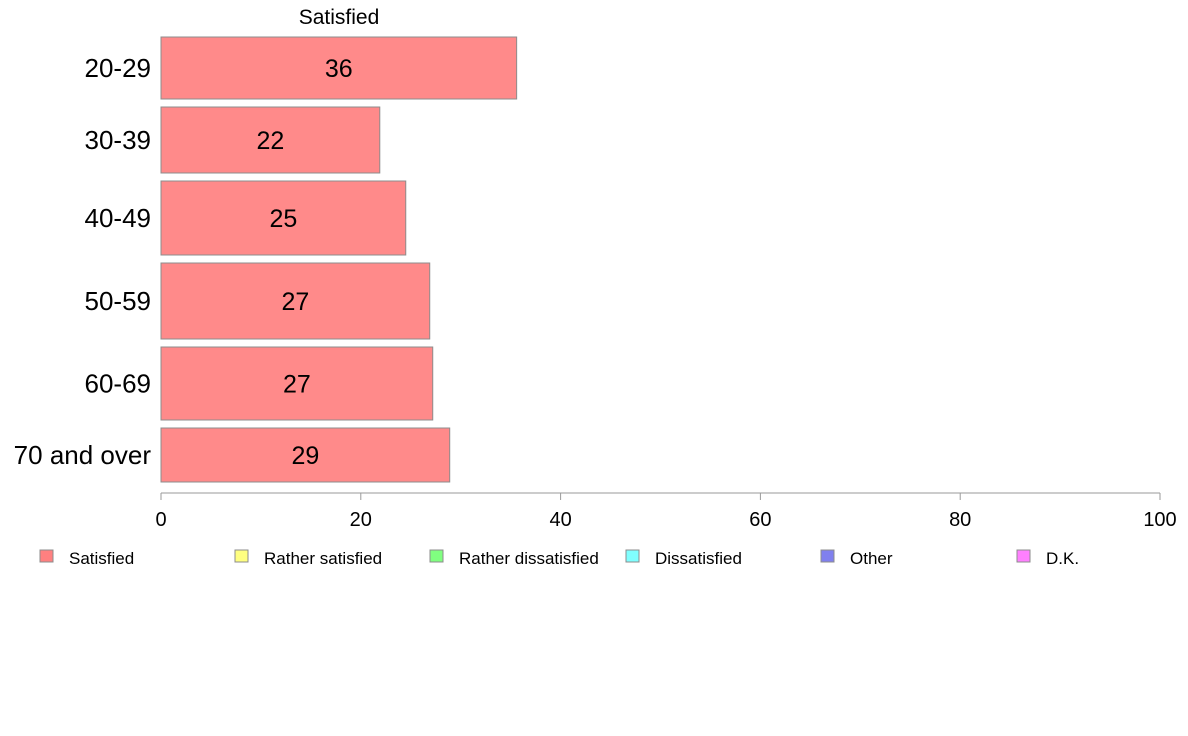  I want to click on category-label: 70 and over, so click(83, 455).